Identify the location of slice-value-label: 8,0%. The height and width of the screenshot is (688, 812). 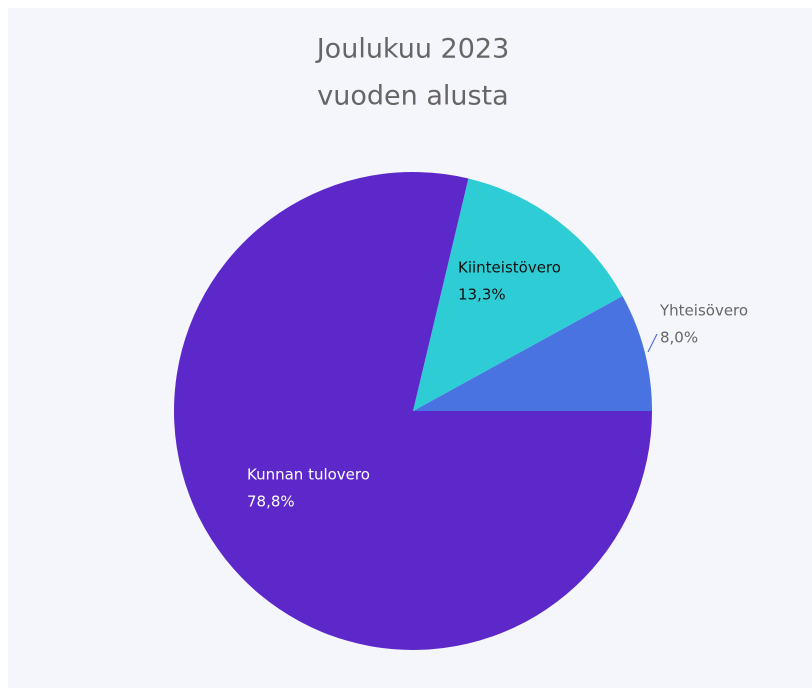
(679, 338).